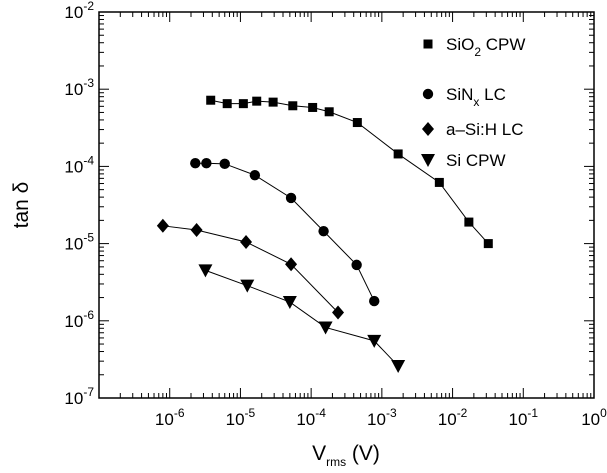  What do you see at coordinates (594, 417) in the screenshot?
I see `x-tick-label: 10⁰` at bounding box center [594, 417].